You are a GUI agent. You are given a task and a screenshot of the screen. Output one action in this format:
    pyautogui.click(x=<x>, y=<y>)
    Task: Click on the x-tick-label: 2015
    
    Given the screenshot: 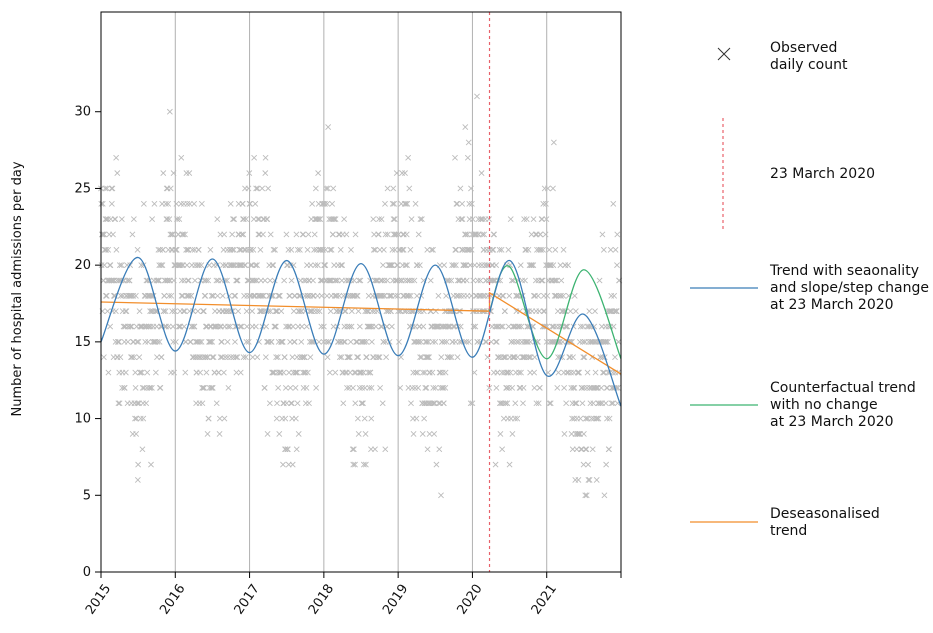 What is the action you would take?
    pyautogui.click(x=98, y=600)
    